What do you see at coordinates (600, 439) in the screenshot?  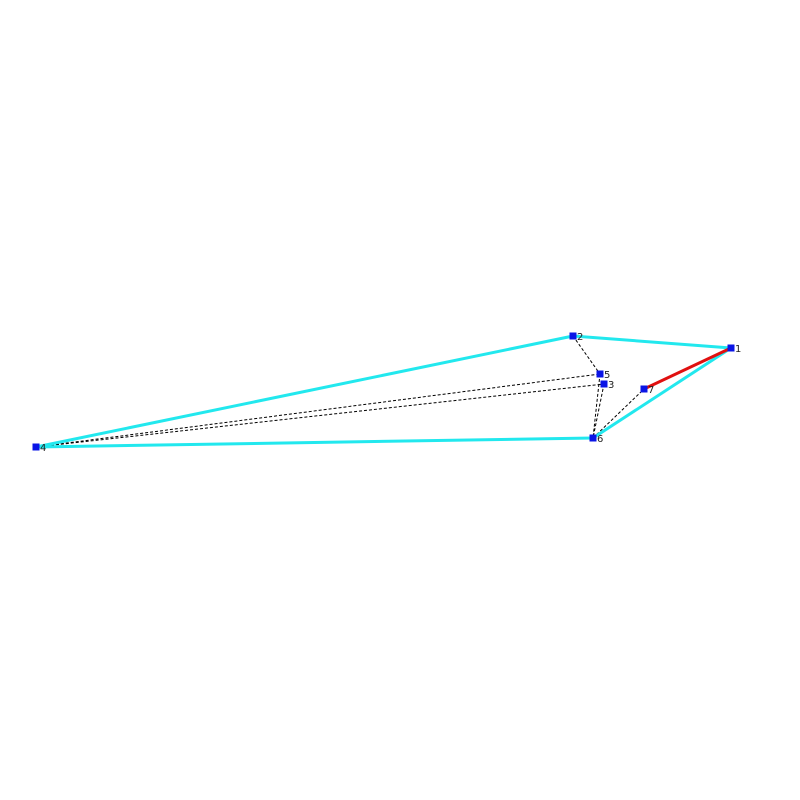 I see `node-label: 6` at bounding box center [600, 439].